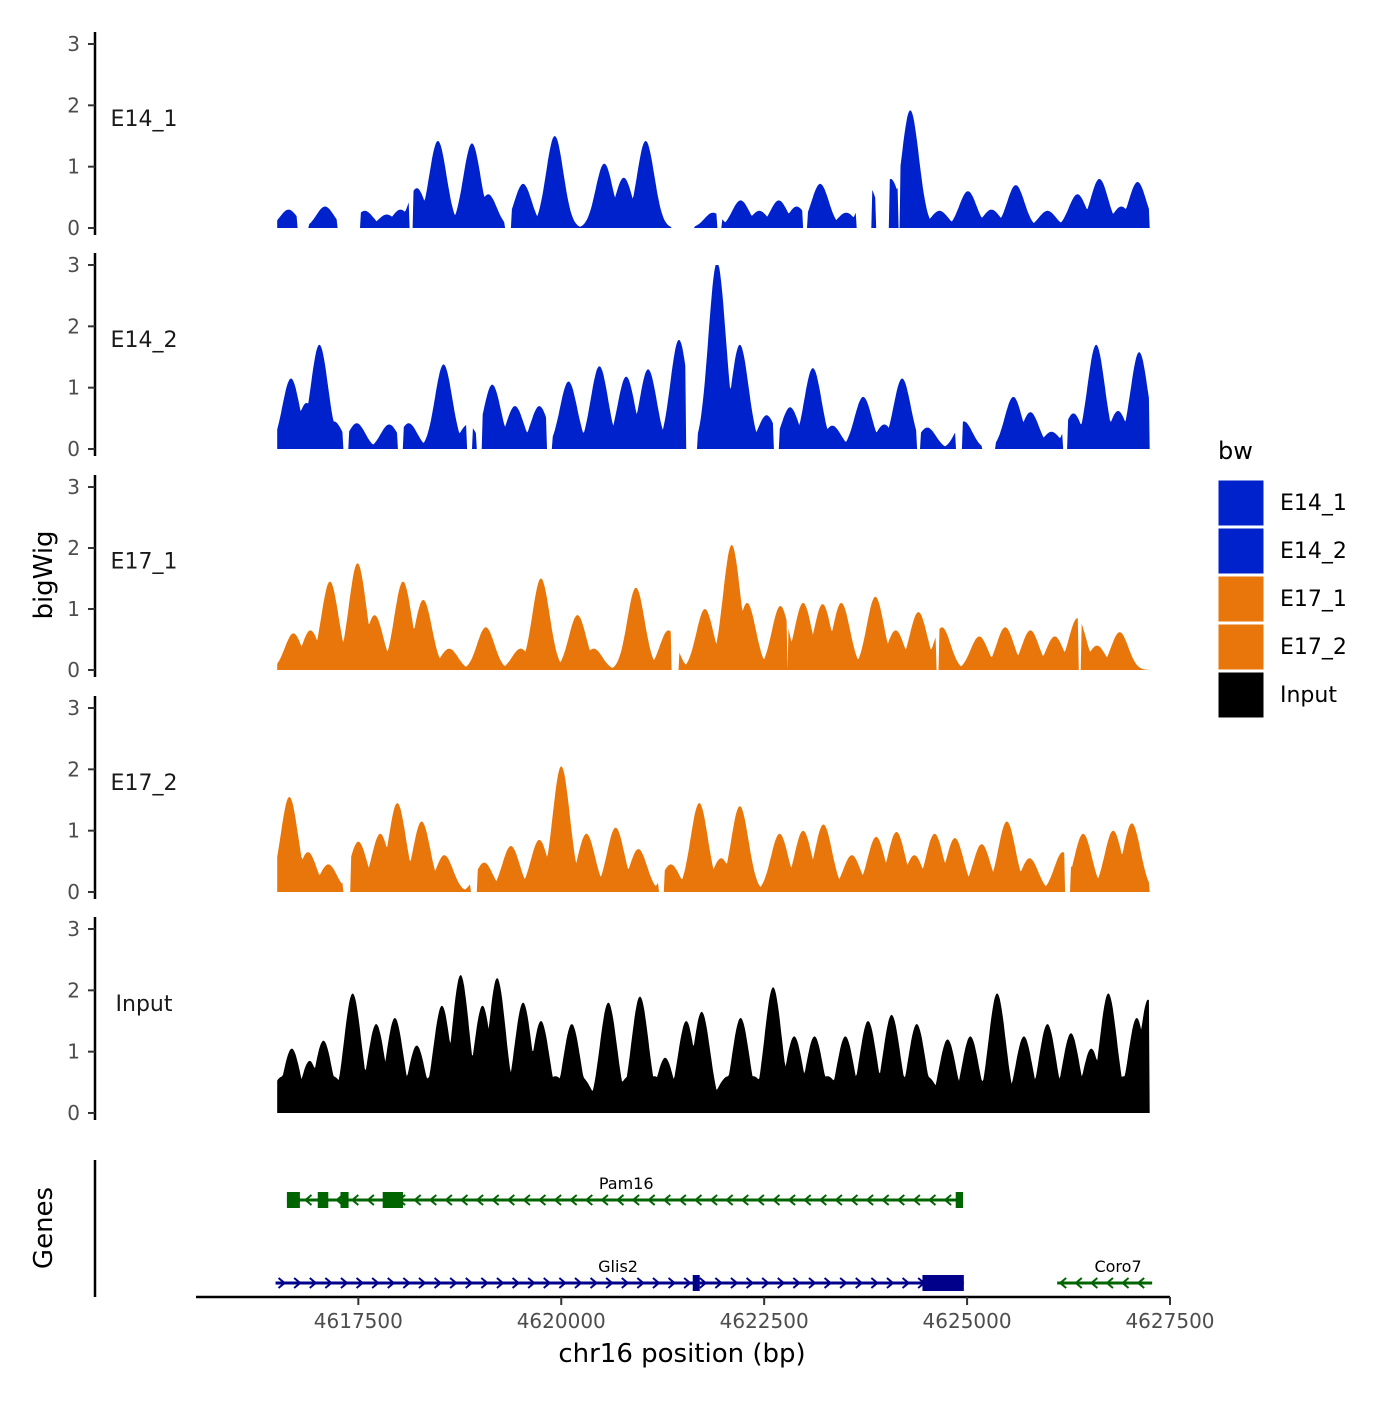 This screenshot has width=1400, height=1404. What do you see at coordinates (967, 1321) in the screenshot?
I see `x-tick-label: 4625000` at bounding box center [967, 1321].